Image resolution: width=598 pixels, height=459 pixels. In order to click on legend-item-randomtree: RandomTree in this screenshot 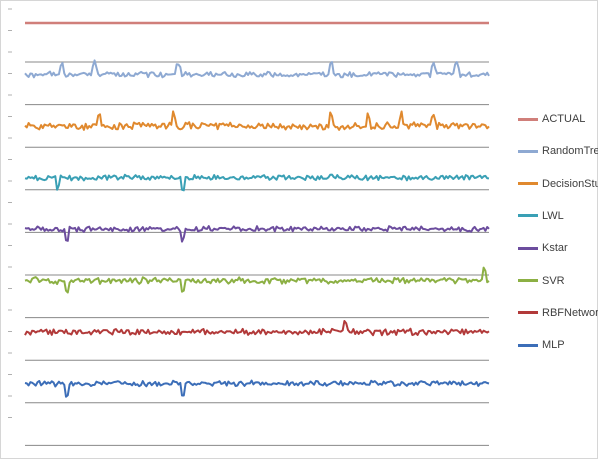, I will do `click(558, 151)`.